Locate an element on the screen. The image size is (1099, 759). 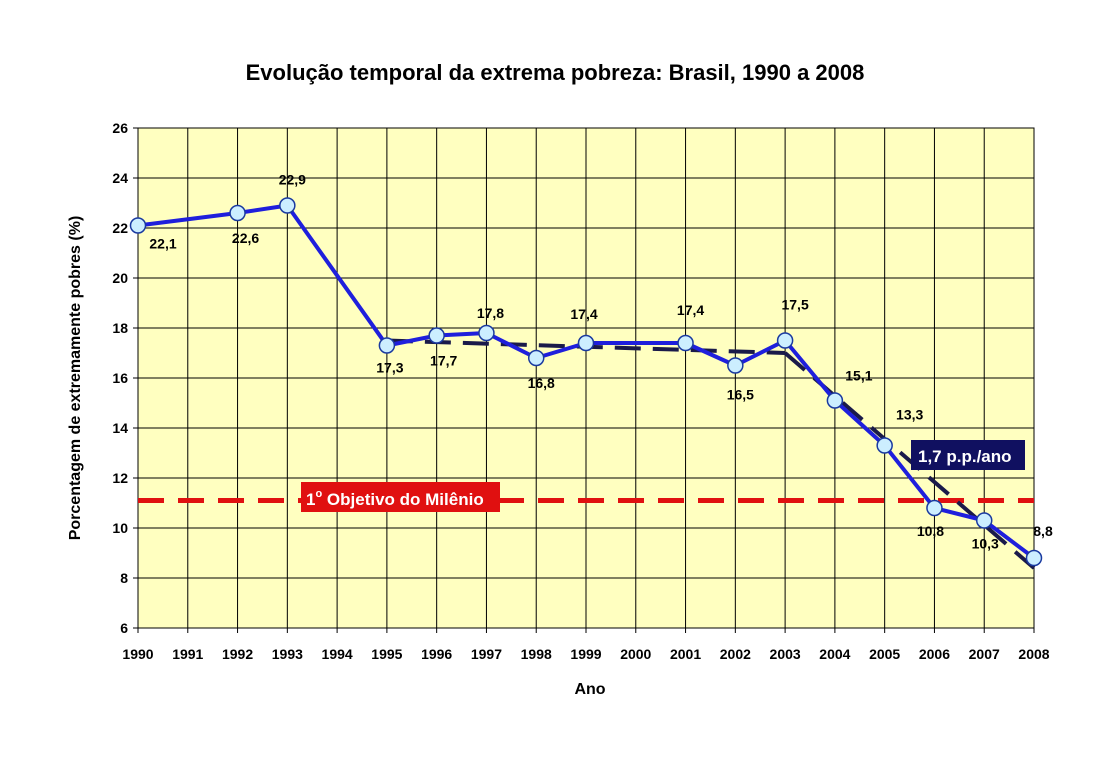
x-axis-label: Ano is located at coordinates (589, 689).